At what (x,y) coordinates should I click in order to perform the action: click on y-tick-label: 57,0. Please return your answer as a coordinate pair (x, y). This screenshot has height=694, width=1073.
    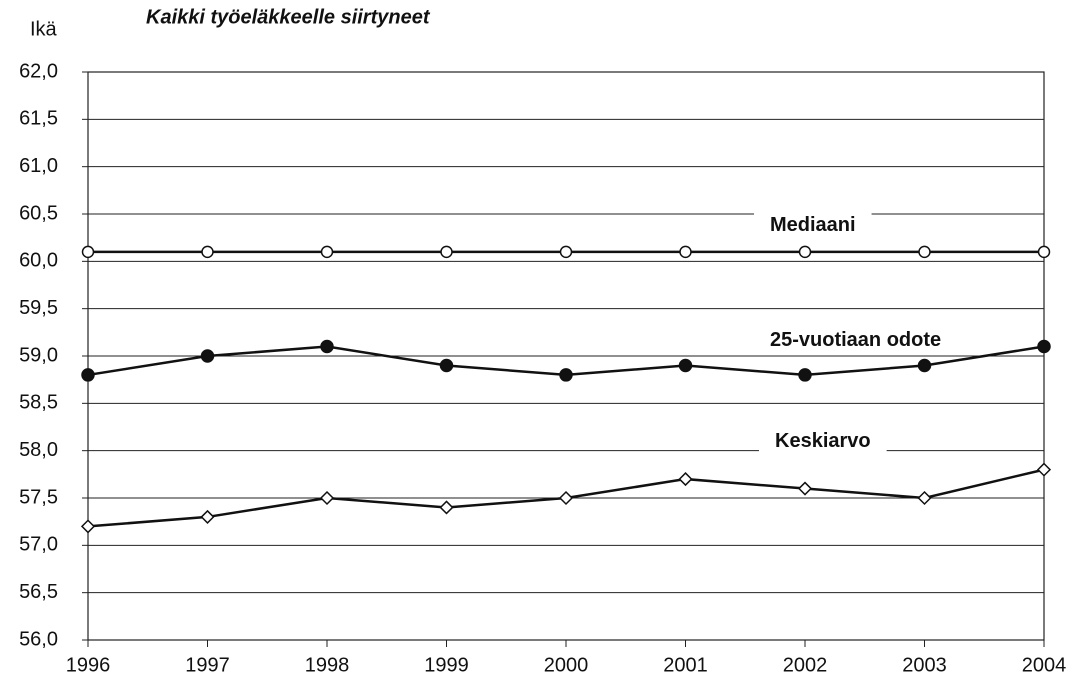
    Looking at the image, I should click on (38, 545).